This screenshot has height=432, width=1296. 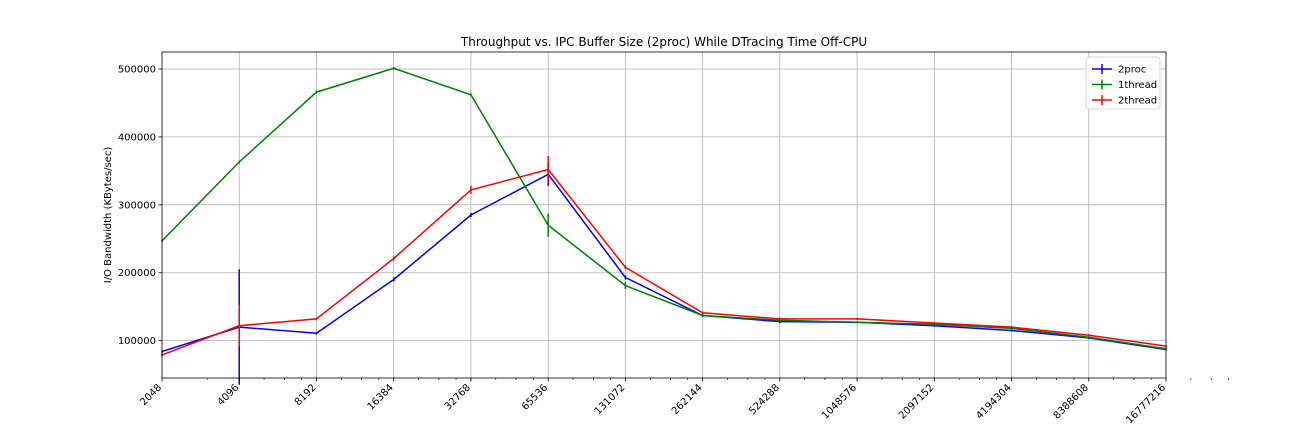 I want to click on legend: 2proc 1thread 2thread, so click(x=1123, y=83).